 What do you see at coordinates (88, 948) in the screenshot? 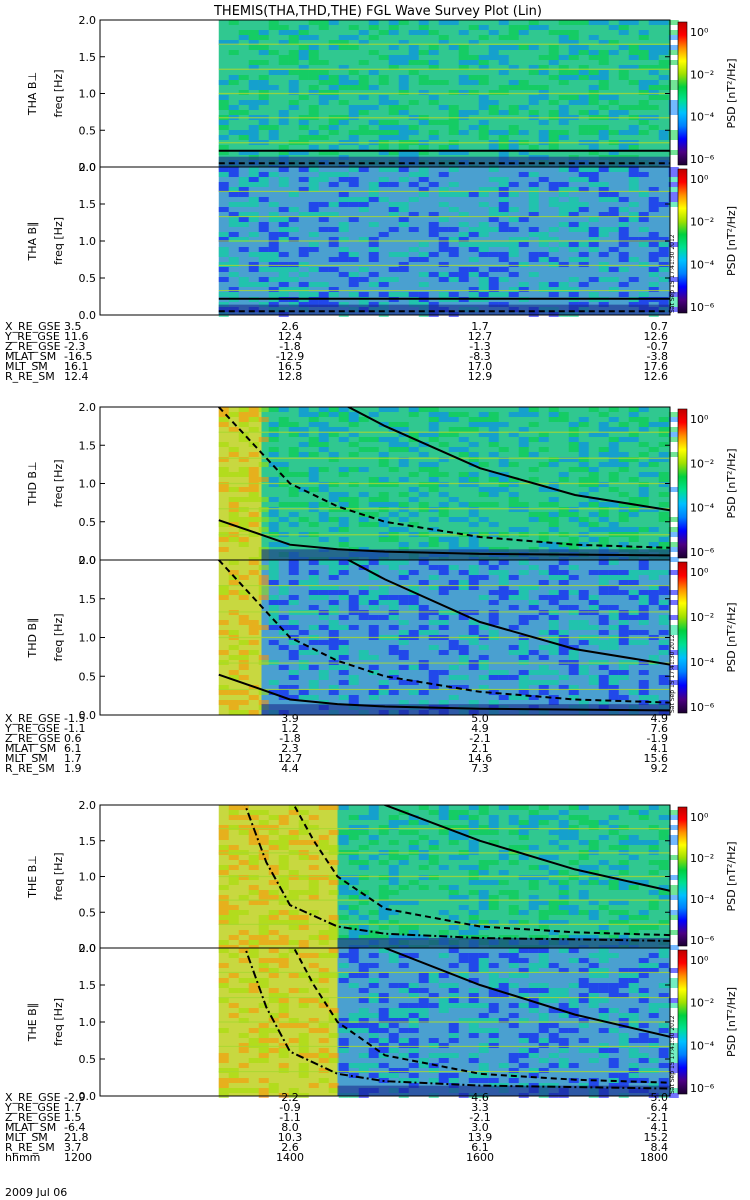
I see `y-tick-label: 0.0` at bounding box center [88, 948].